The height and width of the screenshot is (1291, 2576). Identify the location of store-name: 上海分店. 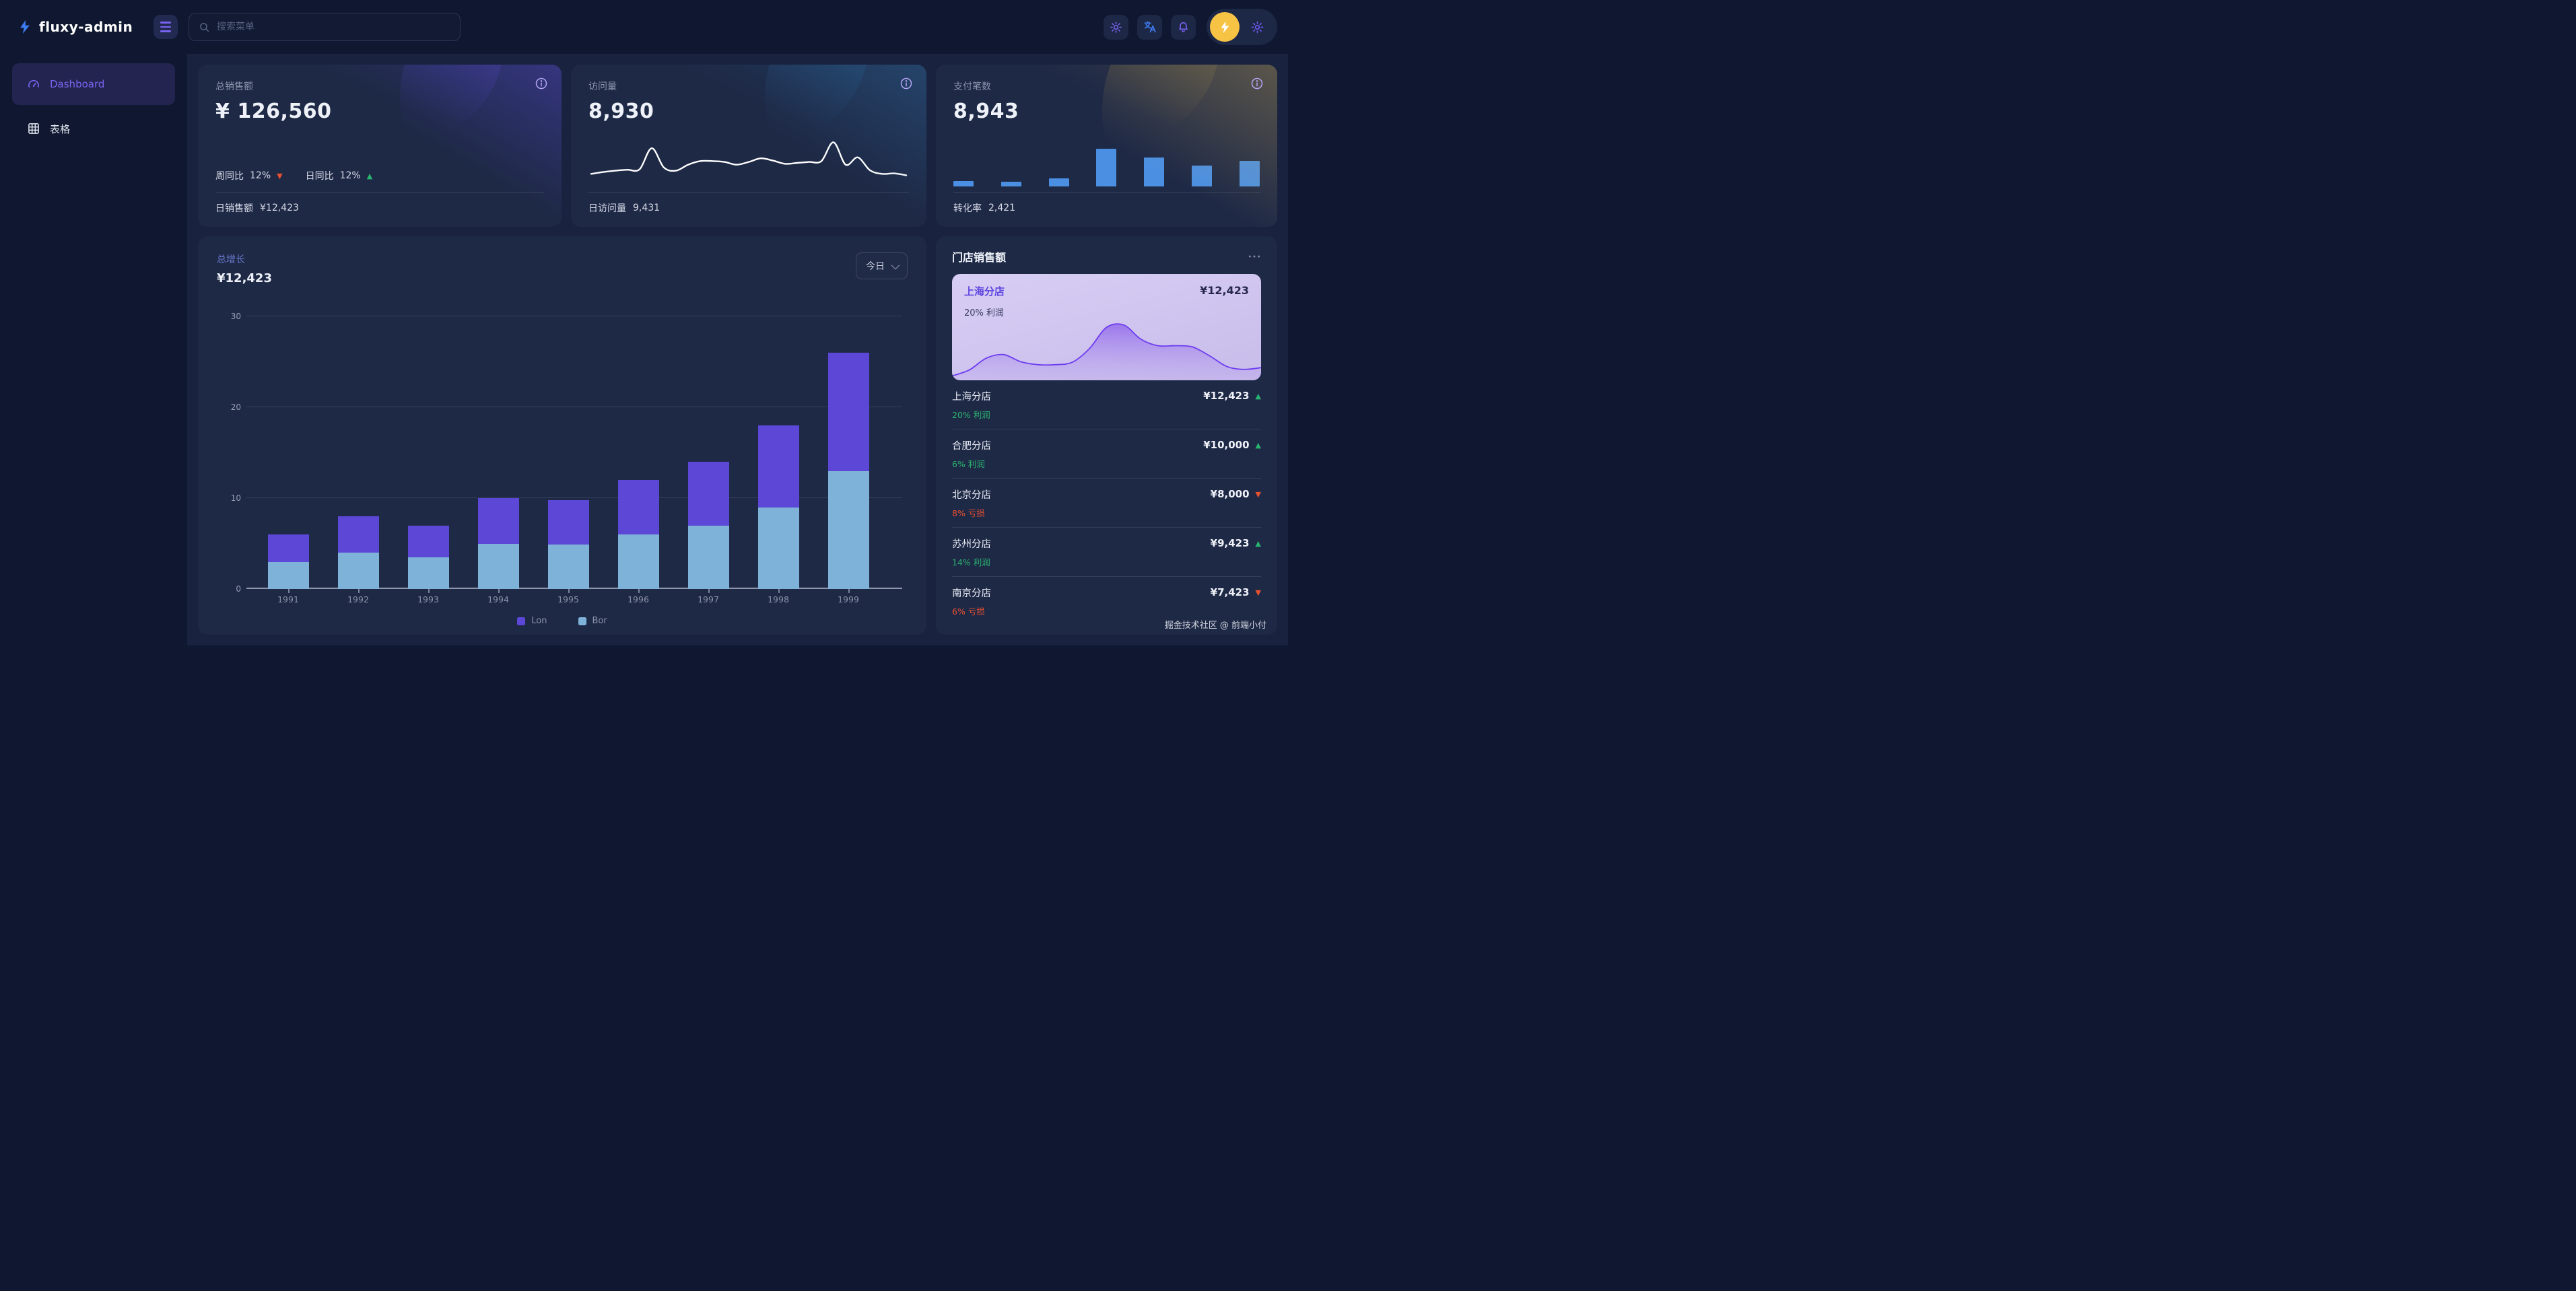
(972, 397).